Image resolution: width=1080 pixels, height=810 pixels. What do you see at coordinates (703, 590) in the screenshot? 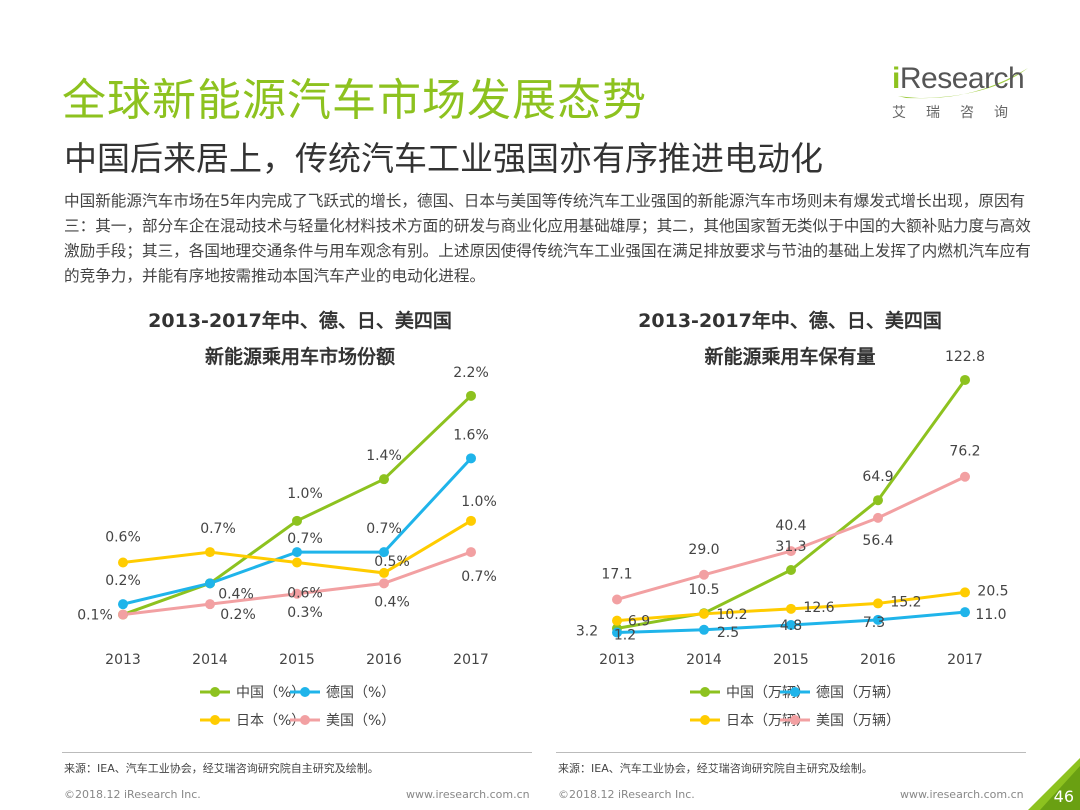
I see `data-label: 10.5` at bounding box center [703, 590].